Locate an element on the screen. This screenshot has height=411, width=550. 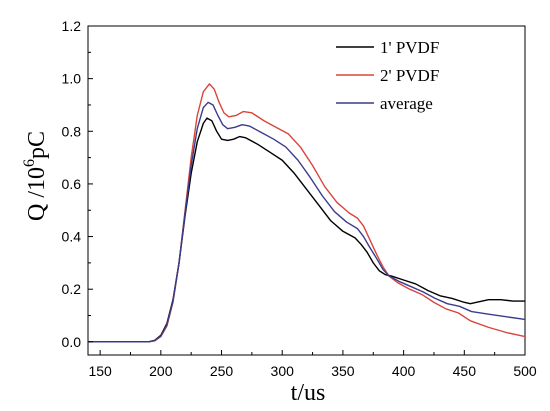
y-axis-title-main: Q /10 is located at coordinates (37, 194).